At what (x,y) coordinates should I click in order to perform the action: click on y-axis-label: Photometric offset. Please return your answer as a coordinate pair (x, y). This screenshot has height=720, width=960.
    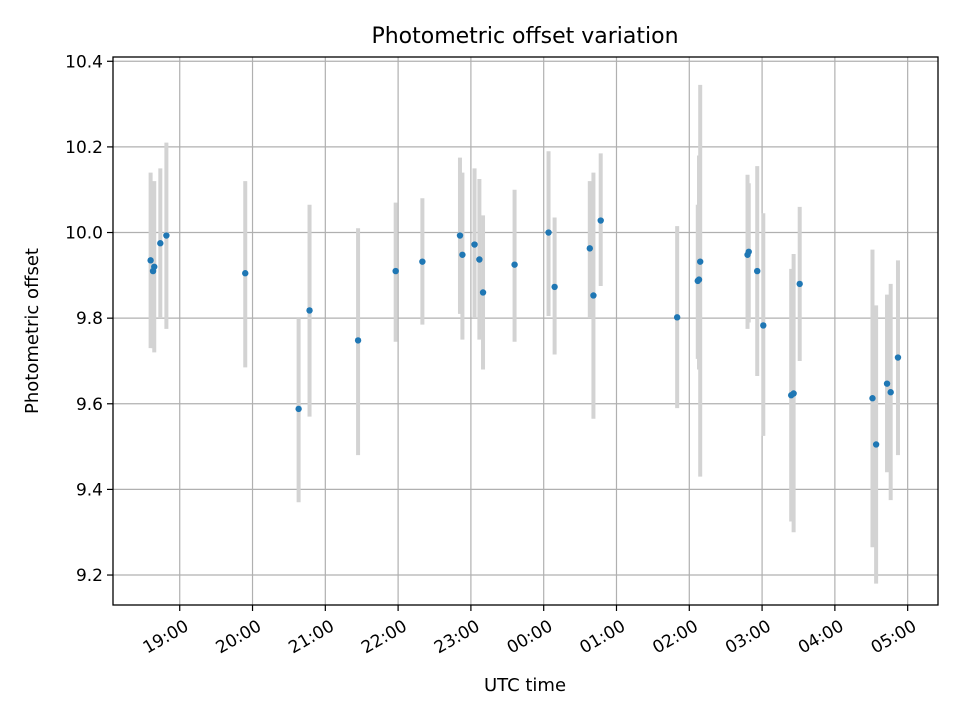
    Looking at the image, I should click on (32, 331).